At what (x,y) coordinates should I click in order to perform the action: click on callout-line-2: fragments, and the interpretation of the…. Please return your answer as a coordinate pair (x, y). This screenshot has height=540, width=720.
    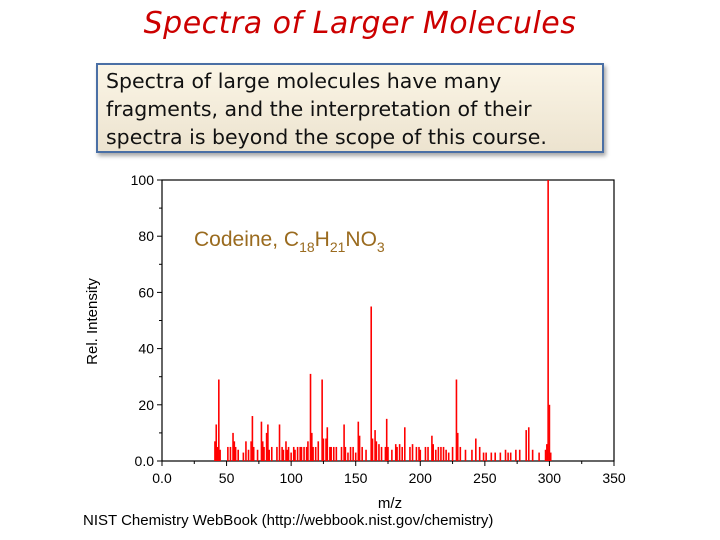
    Looking at the image, I should click on (319, 109).